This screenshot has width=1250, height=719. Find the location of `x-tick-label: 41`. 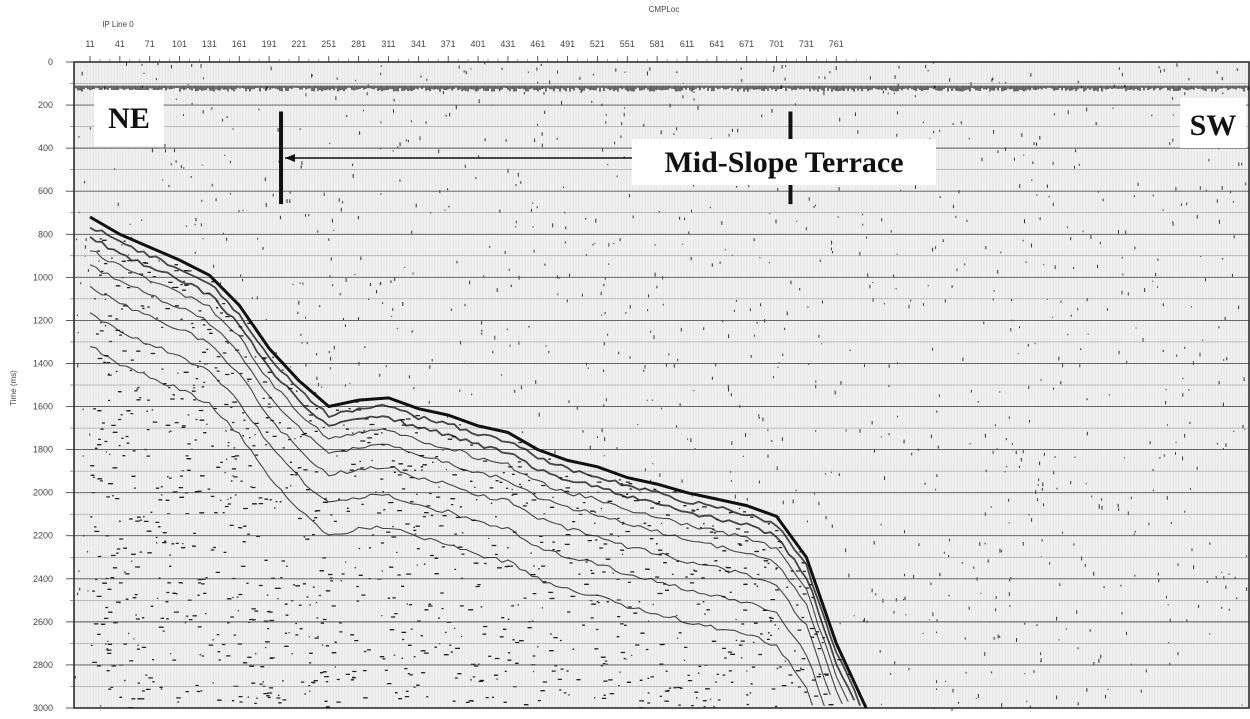

x-tick-label: 41 is located at coordinates (120, 44).